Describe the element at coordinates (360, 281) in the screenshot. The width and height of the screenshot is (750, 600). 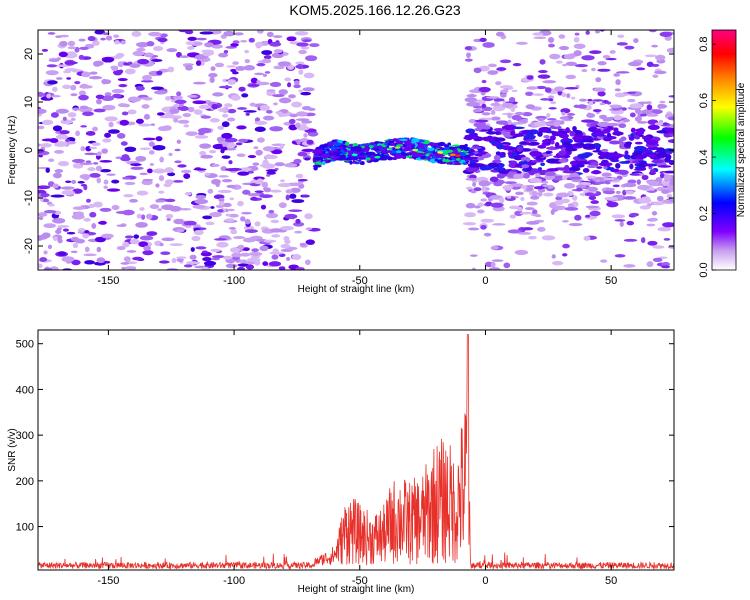
I see `x-tick-label: -50` at that location.